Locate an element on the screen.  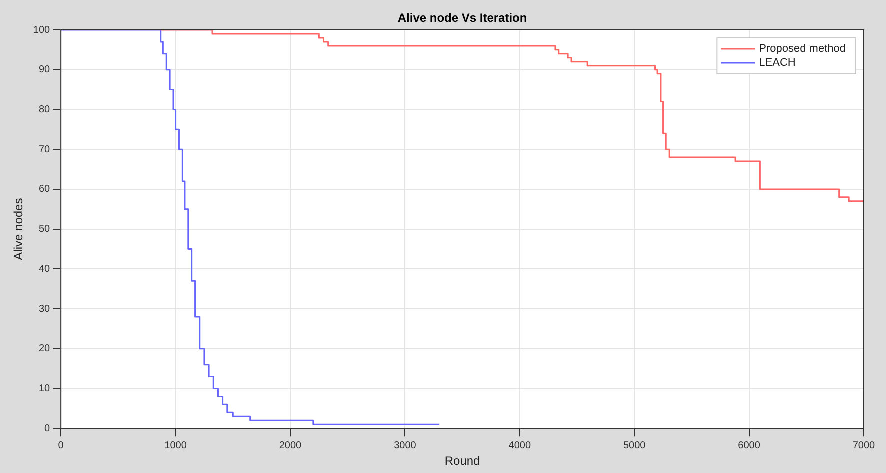
x-tick-label: 4000 is located at coordinates (520, 446).